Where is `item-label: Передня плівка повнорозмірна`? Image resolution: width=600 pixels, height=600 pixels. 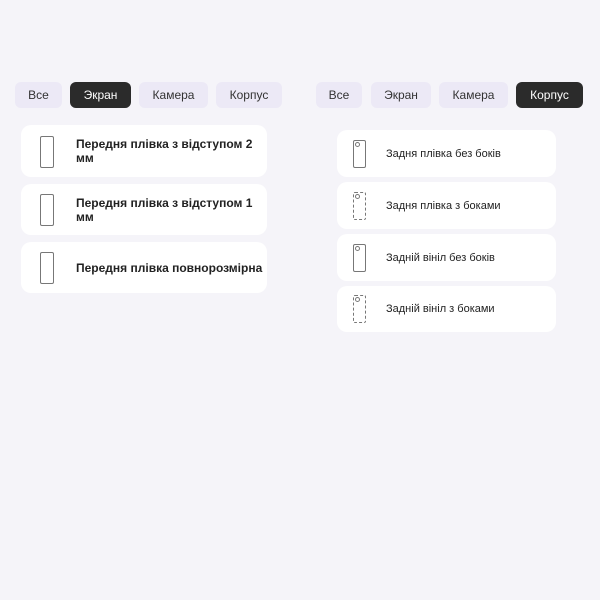 item-label: Передня плівка повнорозмірна is located at coordinates (169, 267).